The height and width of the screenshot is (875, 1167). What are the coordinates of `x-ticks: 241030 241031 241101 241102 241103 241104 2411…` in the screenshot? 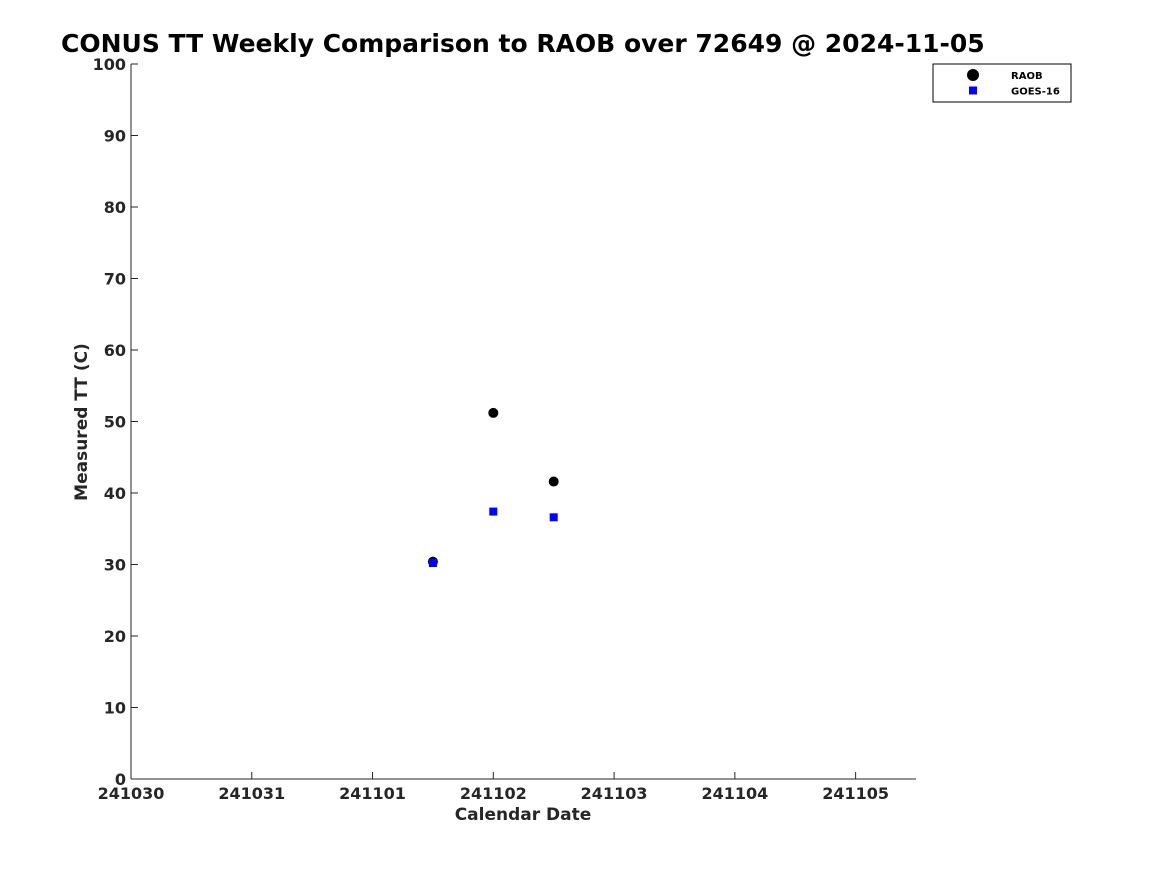 It's located at (493, 787).